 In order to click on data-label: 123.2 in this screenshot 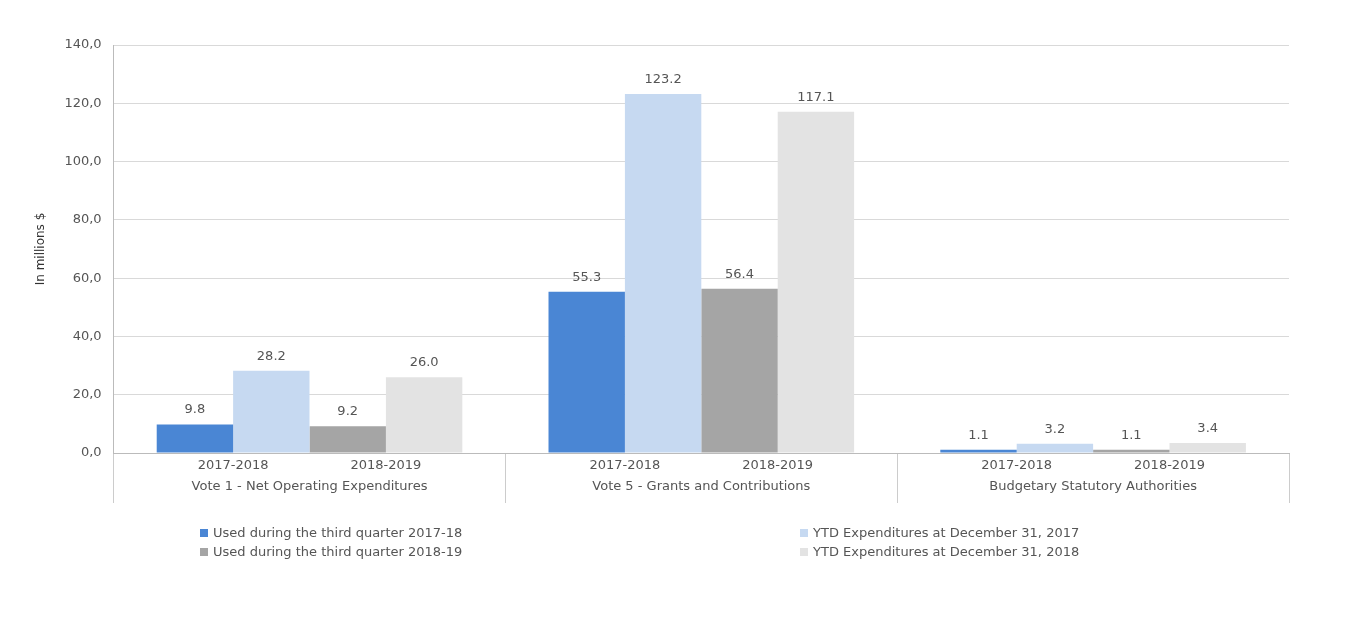, I will do `click(663, 78)`.